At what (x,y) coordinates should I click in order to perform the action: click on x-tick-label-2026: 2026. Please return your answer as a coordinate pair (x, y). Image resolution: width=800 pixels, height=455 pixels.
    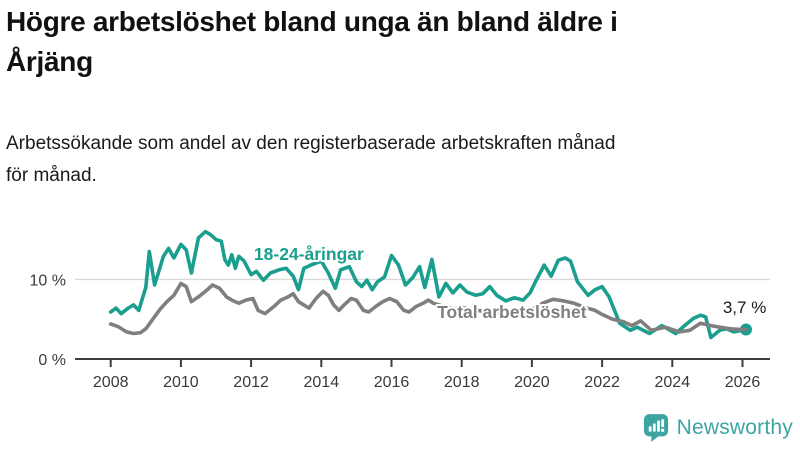
    Looking at the image, I should click on (743, 382).